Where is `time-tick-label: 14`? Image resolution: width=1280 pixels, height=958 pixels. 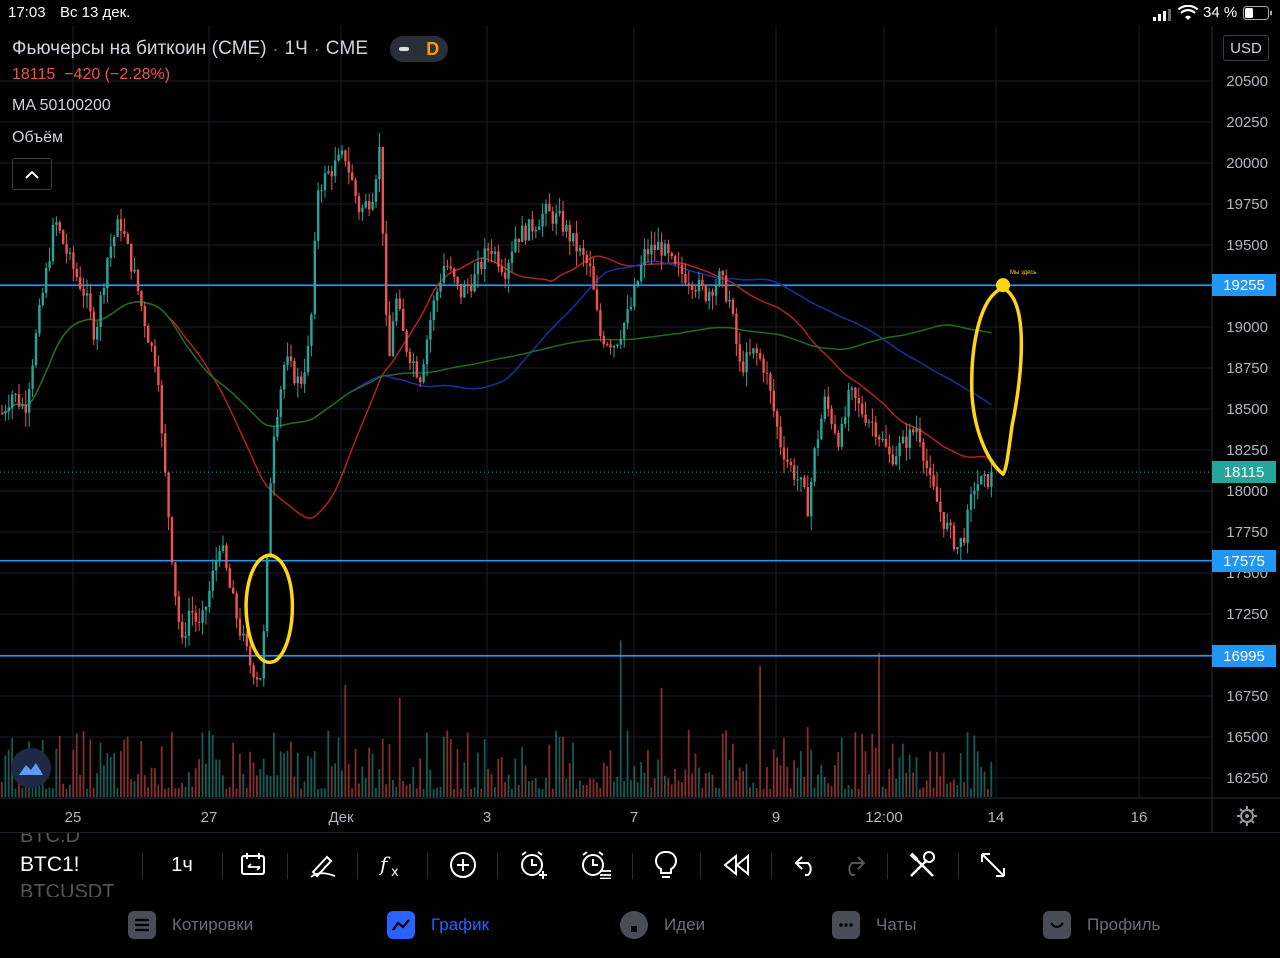
time-tick-label: 14 is located at coordinates (996, 817).